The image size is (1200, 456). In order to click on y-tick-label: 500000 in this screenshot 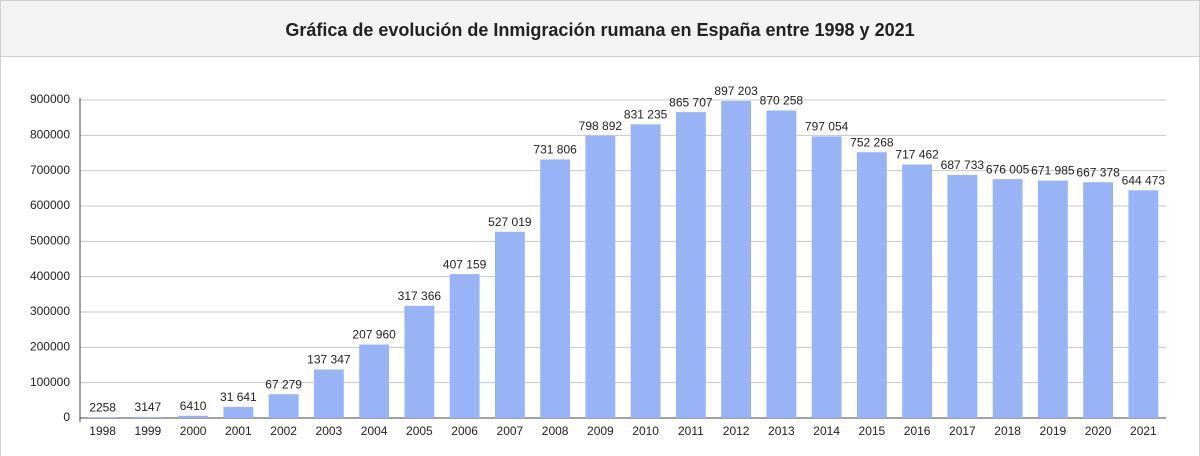, I will do `click(50, 241)`.